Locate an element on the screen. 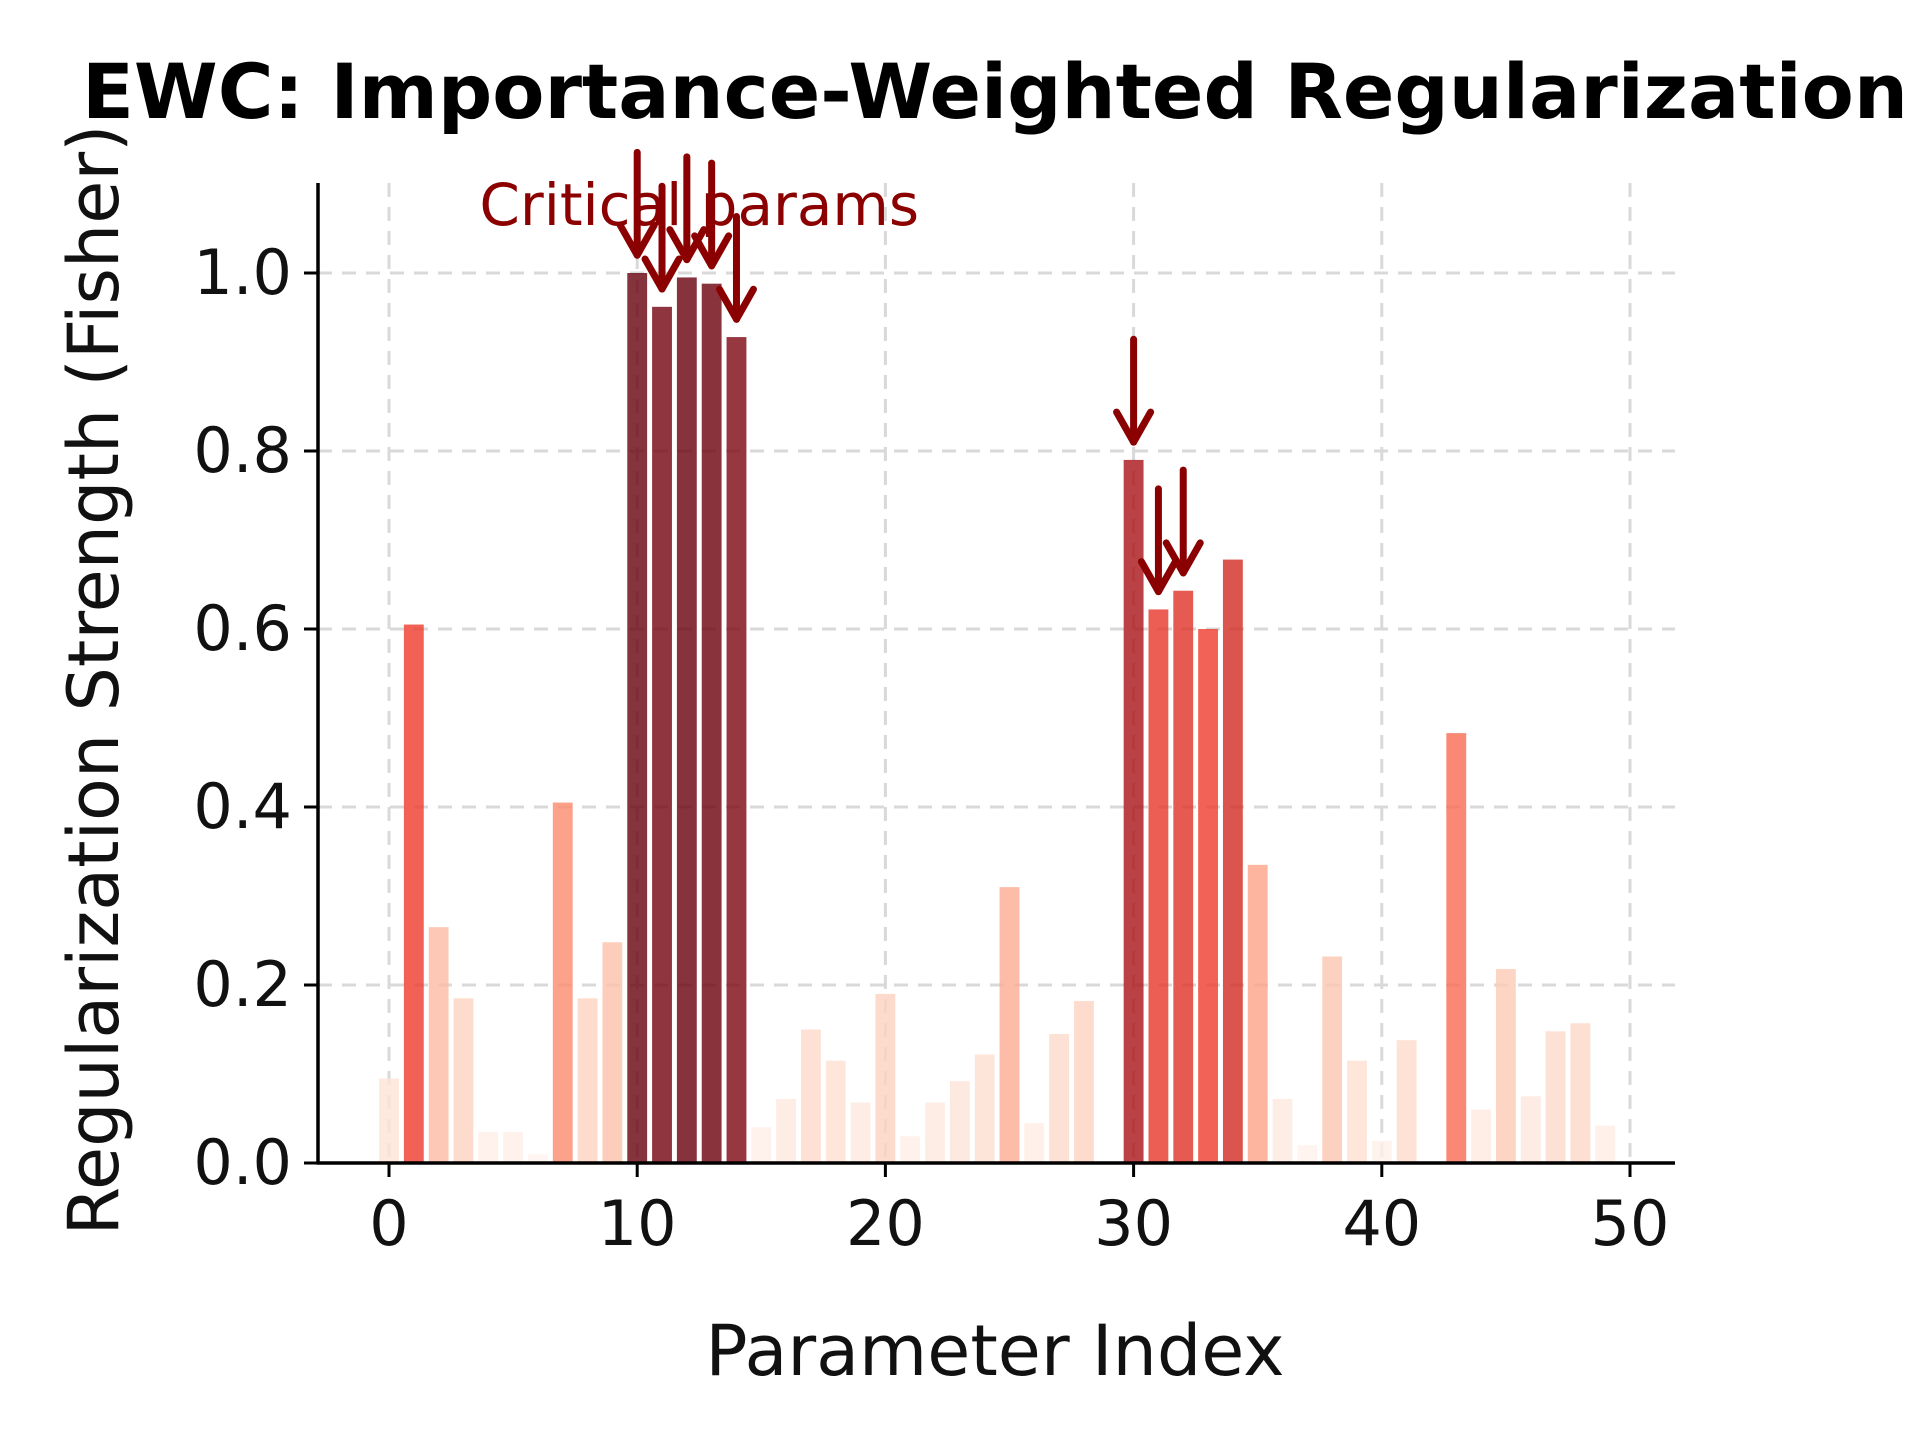 This screenshot has width=1920, height=1435. y-ticks: 0.0 0.2 0.4 0.6 0.8 1.0 is located at coordinates (255, 717).